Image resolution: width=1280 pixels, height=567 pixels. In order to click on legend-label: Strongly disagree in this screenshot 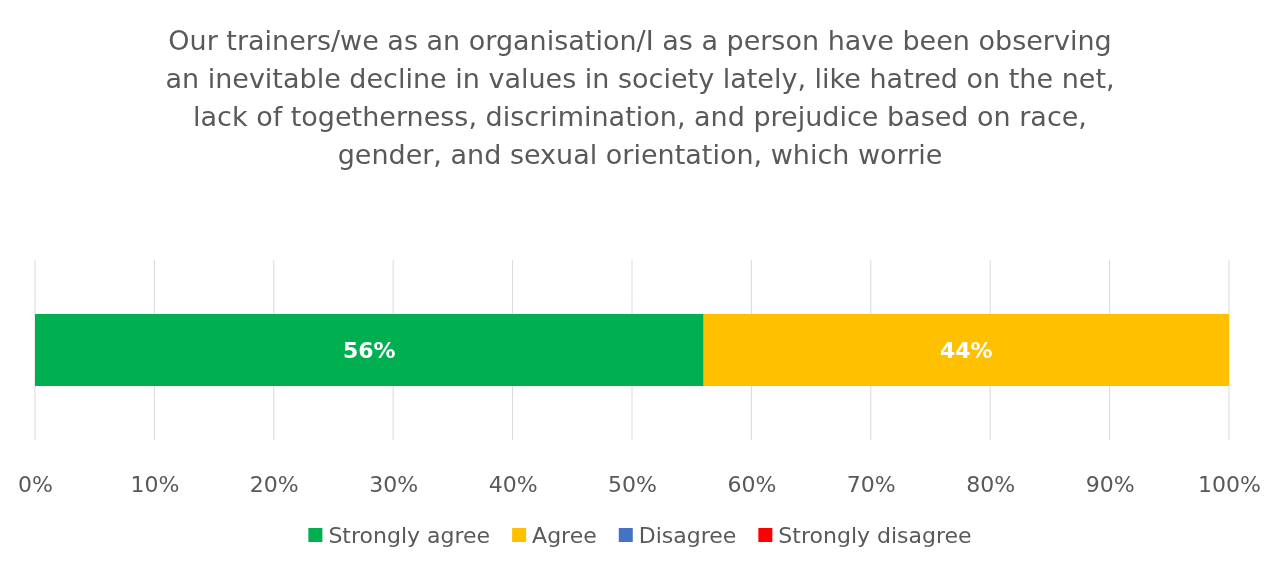, I will do `click(875, 535)`.